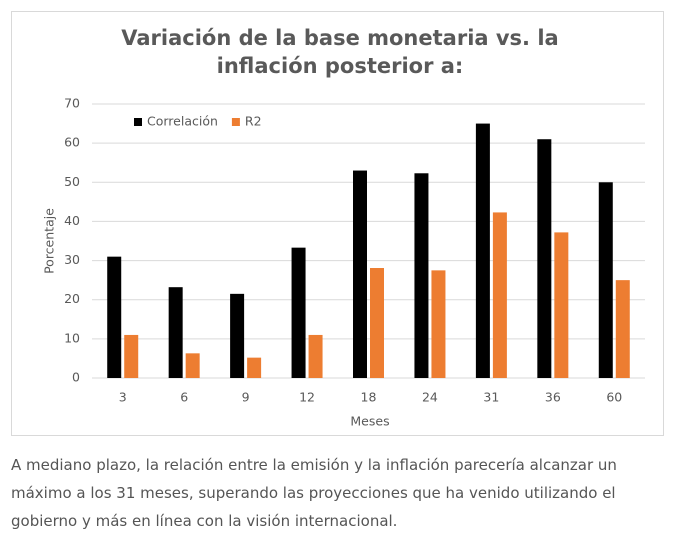 The image size is (675, 547). What do you see at coordinates (72, 259) in the screenshot?
I see `y-tick-label: 30` at bounding box center [72, 259].